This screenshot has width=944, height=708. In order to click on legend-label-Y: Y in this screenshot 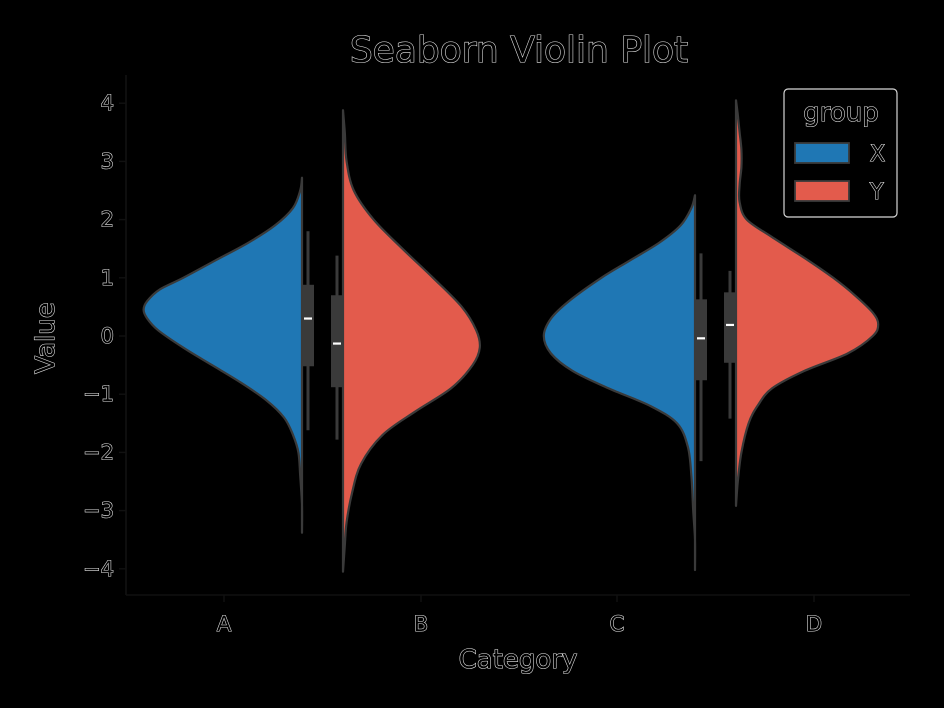, I will do `click(876, 192)`.